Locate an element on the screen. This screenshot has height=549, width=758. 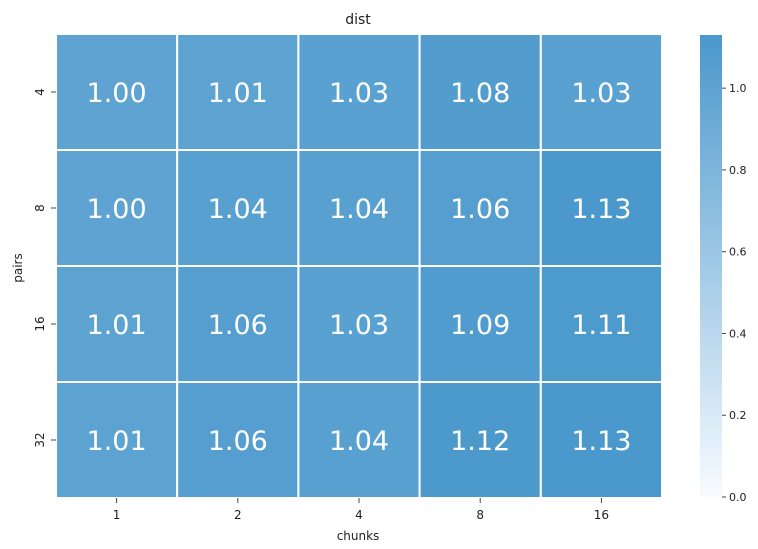
heatmap-cell-label: 1.09 is located at coordinates (480, 325).